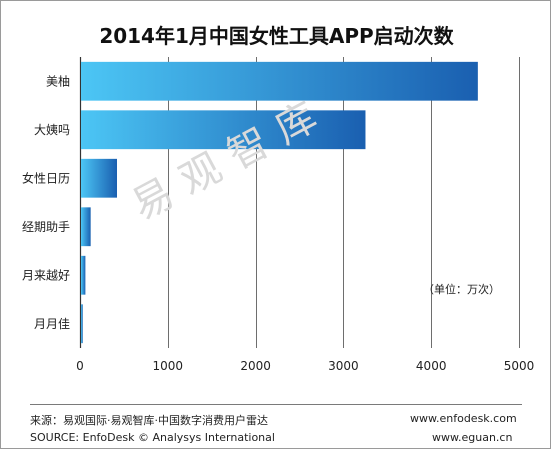 The width and height of the screenshot is (553, 451). I want to click on source-cn: 来源：易观国际·易观智库·中国数字消费用户雷达, so click(149, 420).